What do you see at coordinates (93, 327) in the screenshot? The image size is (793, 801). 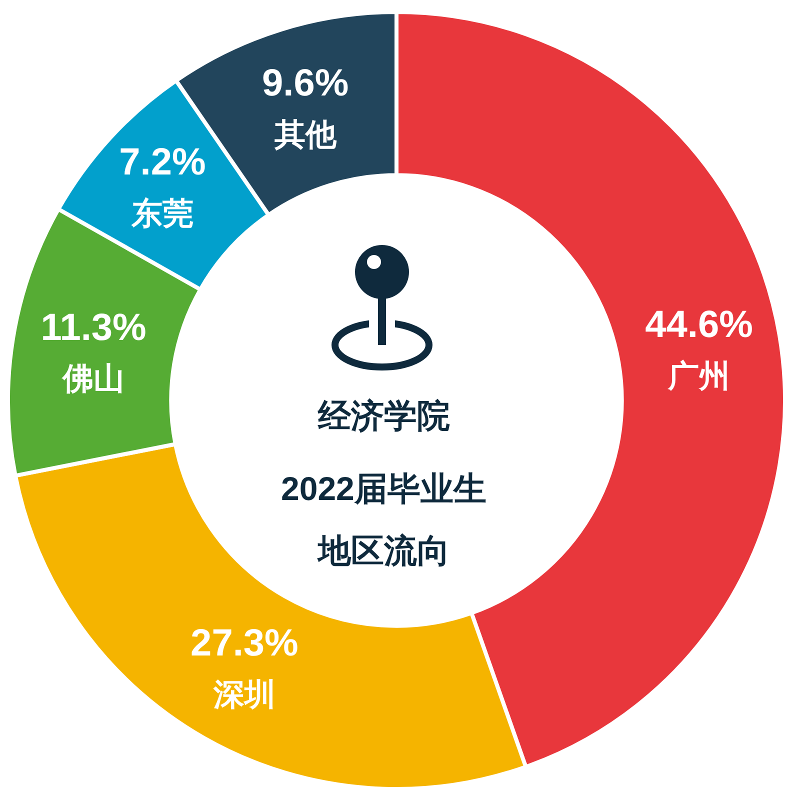 I see `data-label: 11.3%` at bounding box center [93, 327].